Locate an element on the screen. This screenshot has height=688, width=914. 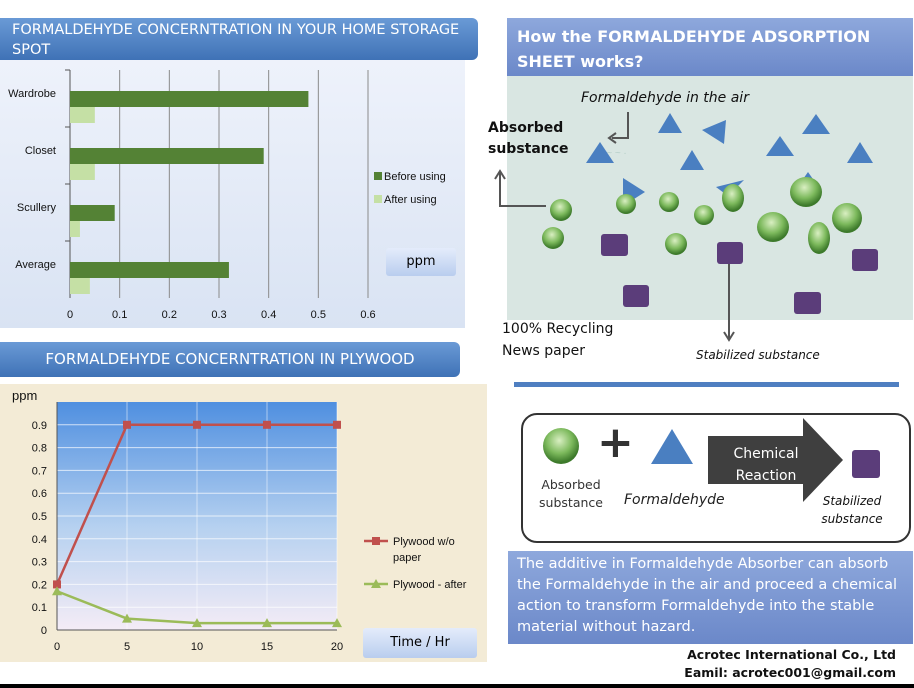
bar-x-tick: 0 is located at coordinates (70, 315).